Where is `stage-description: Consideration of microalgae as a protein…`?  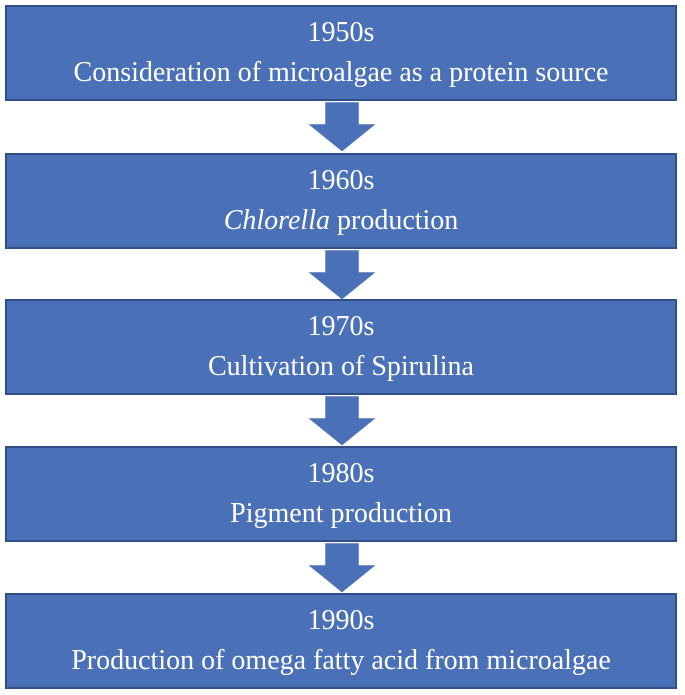 stage-description: Consideration of microalgae as a protein… is located at coordinates (341, 72).